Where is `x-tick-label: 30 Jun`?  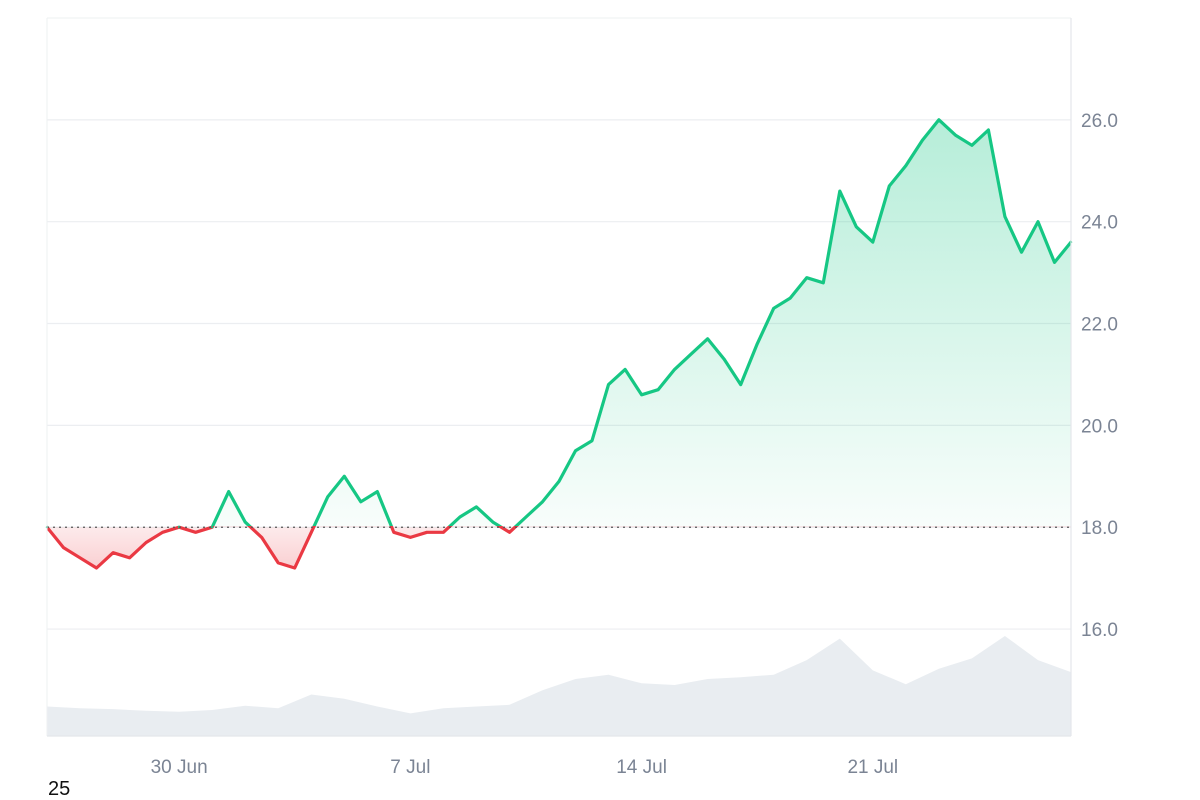 x-tick-label: 30 Jun is located at coordinates (179, 767).